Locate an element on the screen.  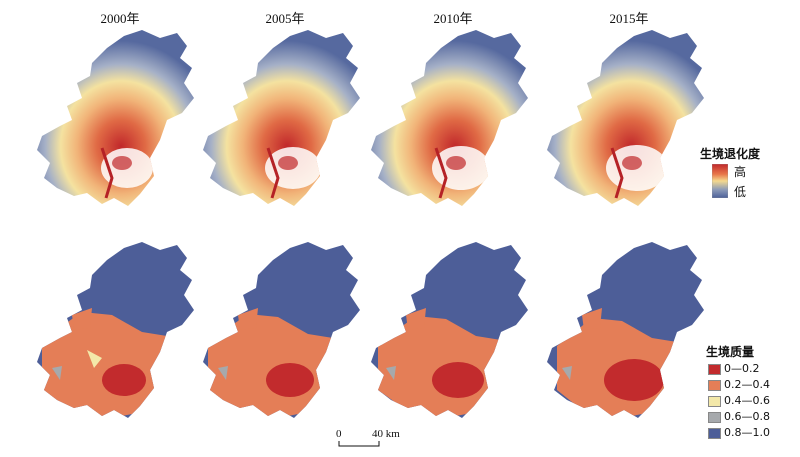
degradation-legend-low: 低 is located at coordinates (740, 192).